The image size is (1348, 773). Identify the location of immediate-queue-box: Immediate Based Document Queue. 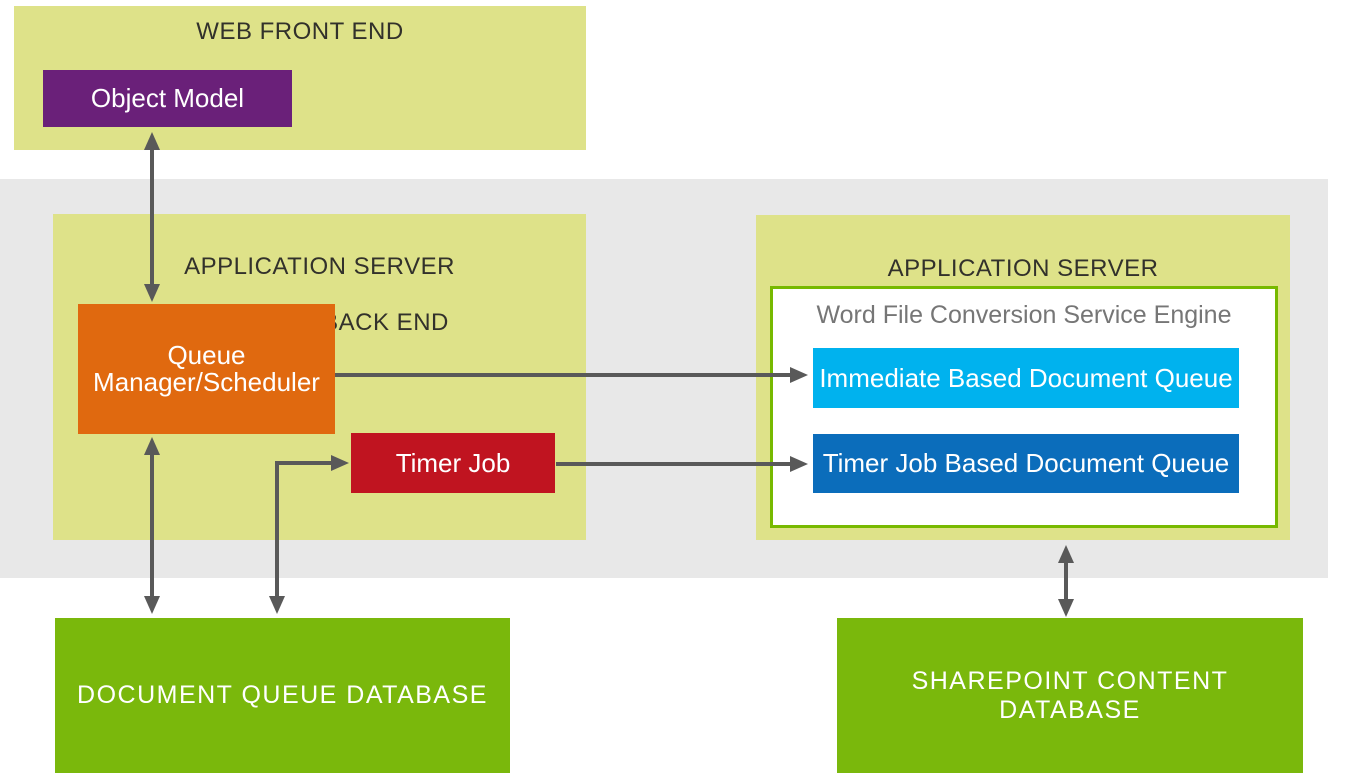
(1026, 378).